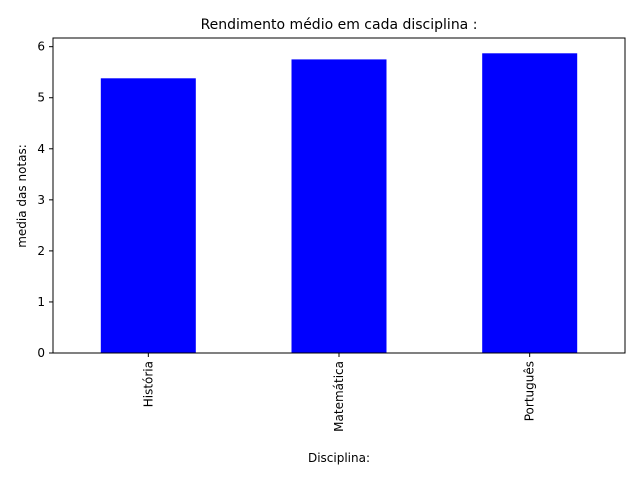  What do you see at coordinates (339, 458) in the screenshot?
I see `x-axis-label: Disciplina:` at bounding box center [339, 458].